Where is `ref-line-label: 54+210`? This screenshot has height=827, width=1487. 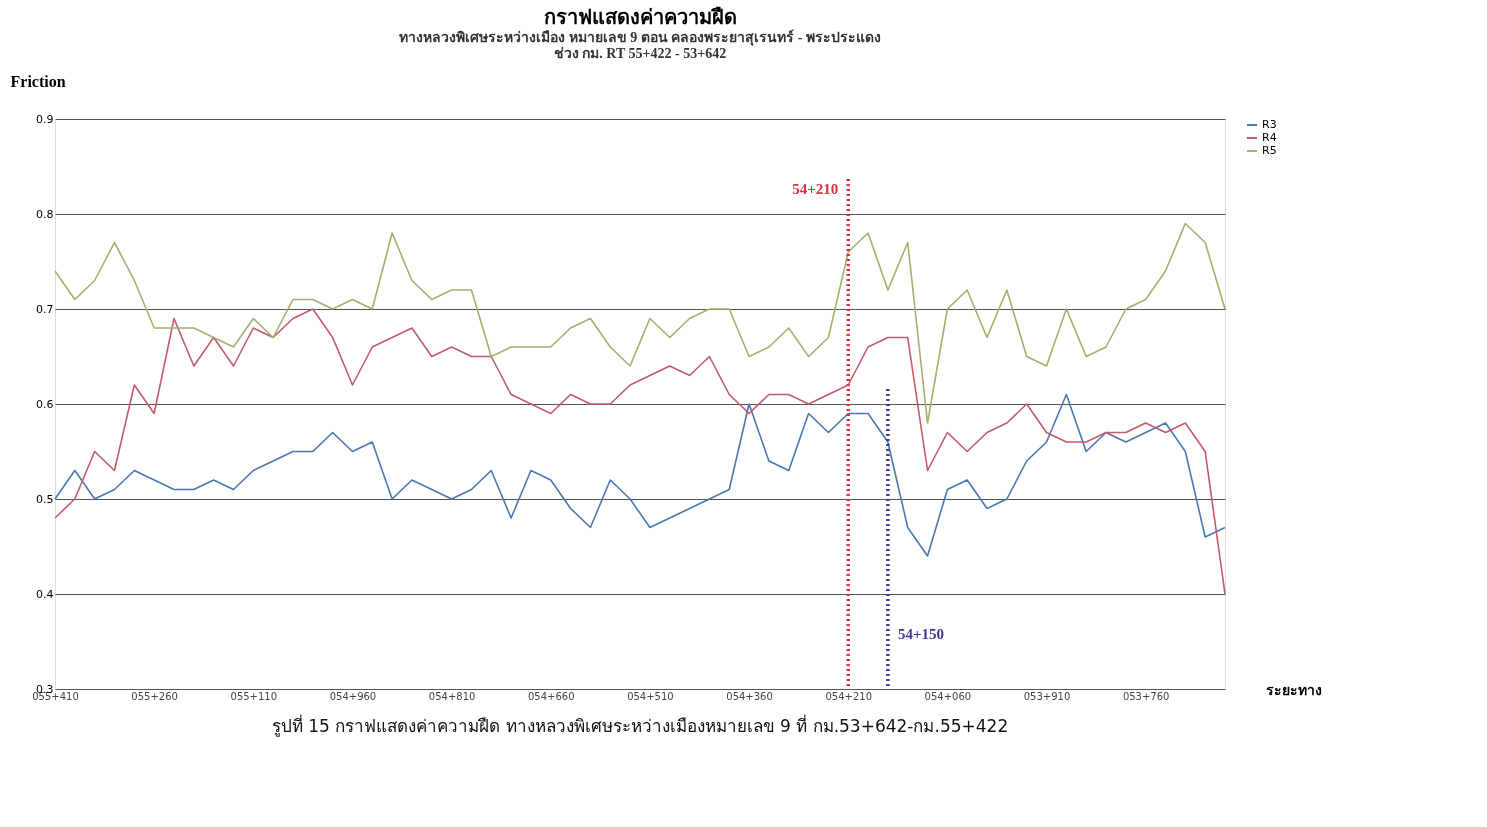
ref-line-label: 54+210 is located at coordinates (815, 189).